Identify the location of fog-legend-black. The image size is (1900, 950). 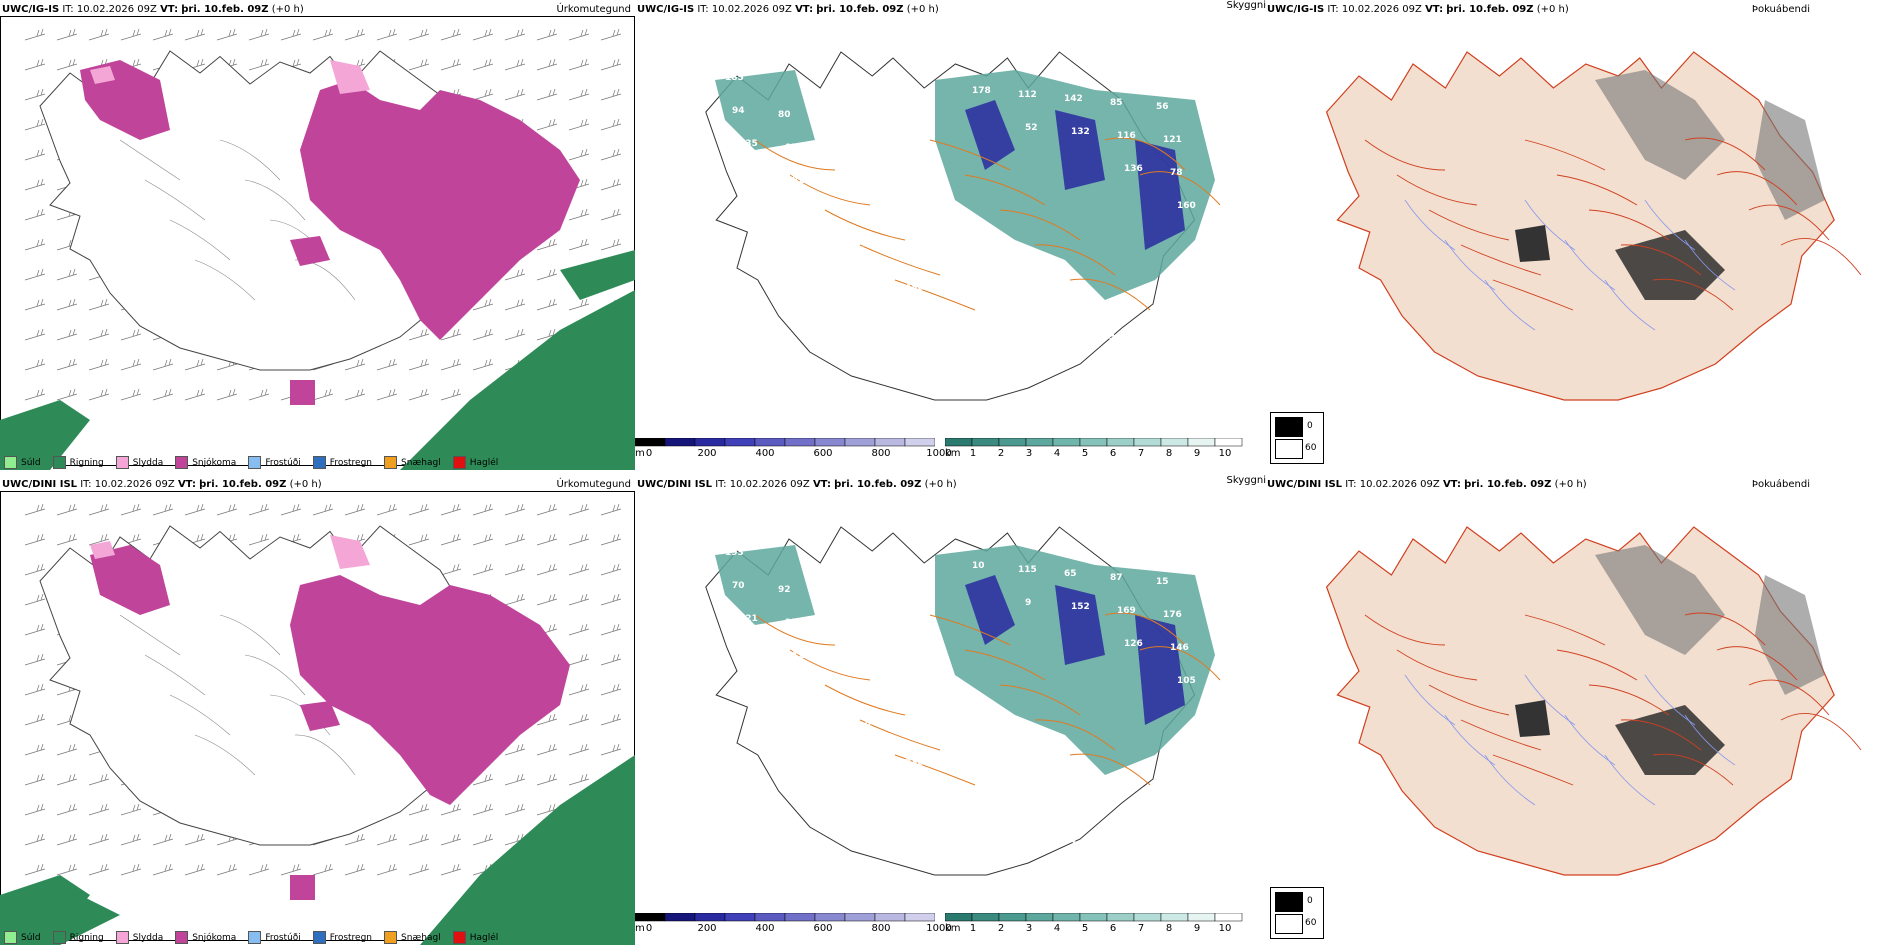
(1289, 902).